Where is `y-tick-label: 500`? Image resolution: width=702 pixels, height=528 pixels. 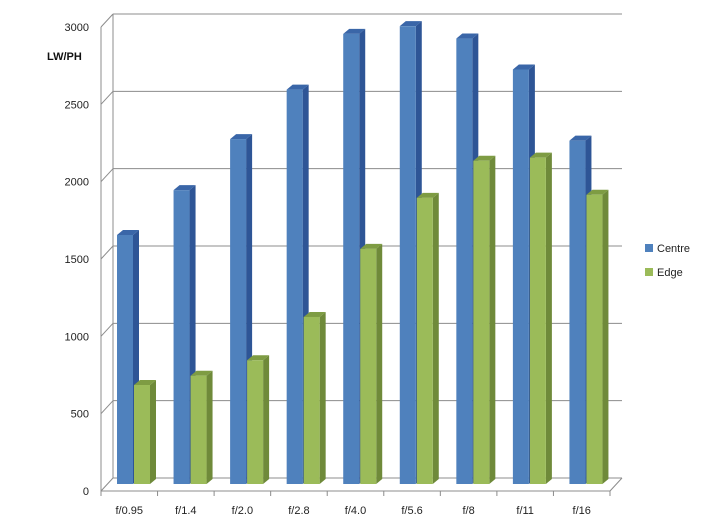 y-tick-label: 500 is located at coordinates (80, 415).